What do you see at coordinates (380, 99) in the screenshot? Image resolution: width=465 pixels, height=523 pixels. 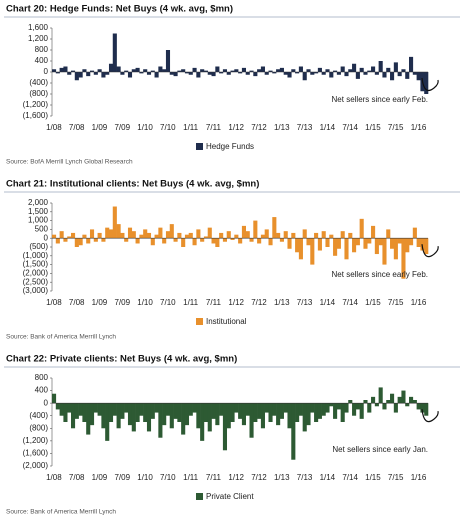 I see `annotation: Net sellers since early Feb.` at bounding box center [380, 99].